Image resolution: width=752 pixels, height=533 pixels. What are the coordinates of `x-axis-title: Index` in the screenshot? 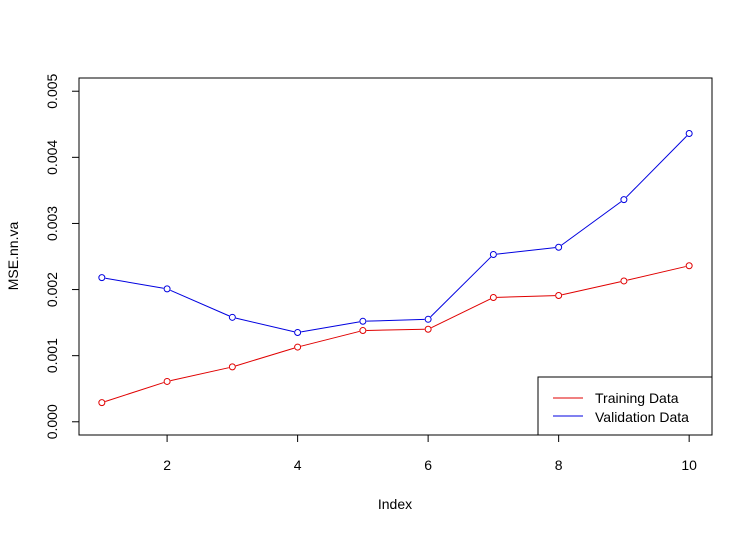 It's located at (395, 504).